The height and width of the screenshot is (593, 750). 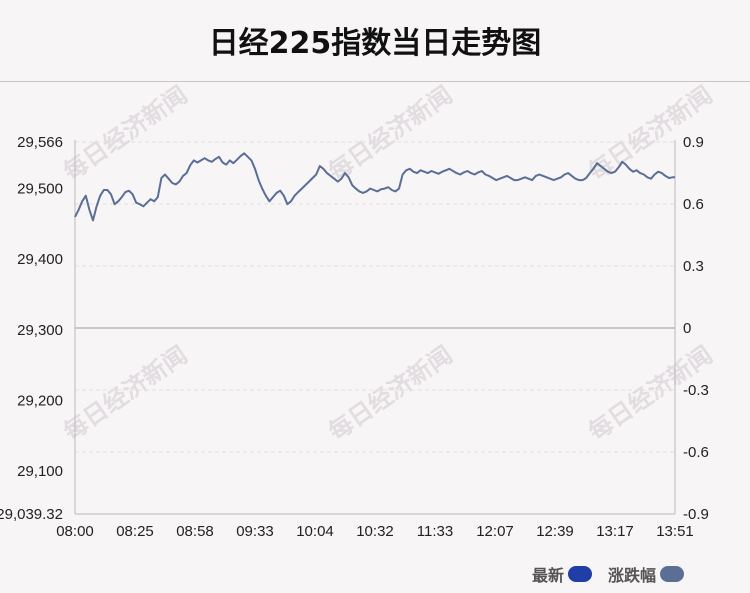 What do you see at coordinates (135, 531) in the screenshot?
I see `x-tick-label: 08:25` at bounding box center [135, 531].